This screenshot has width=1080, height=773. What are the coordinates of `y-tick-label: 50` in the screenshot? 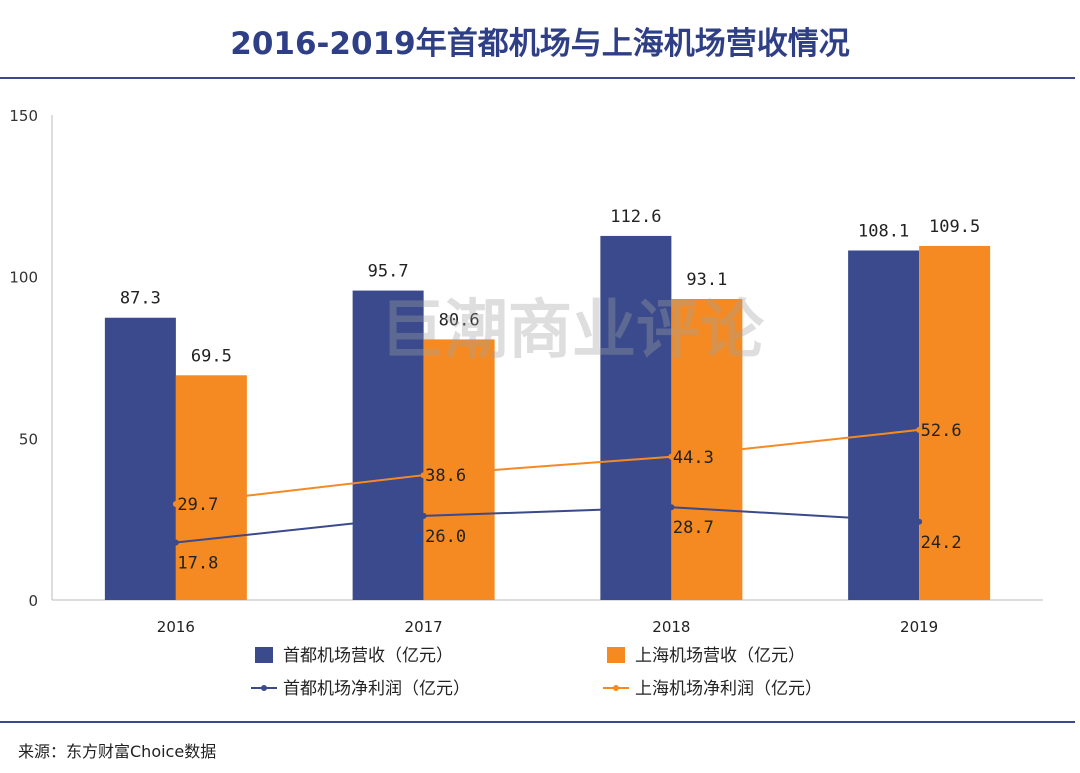 It's located at (28, 439).